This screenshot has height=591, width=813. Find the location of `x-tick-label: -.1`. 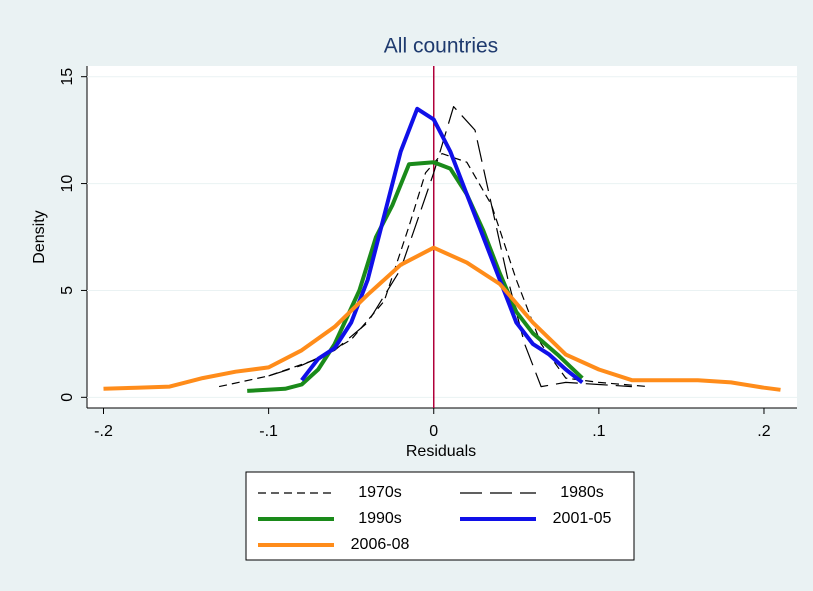

x-tick-label: -.1 is located at coordinates (268, 431).